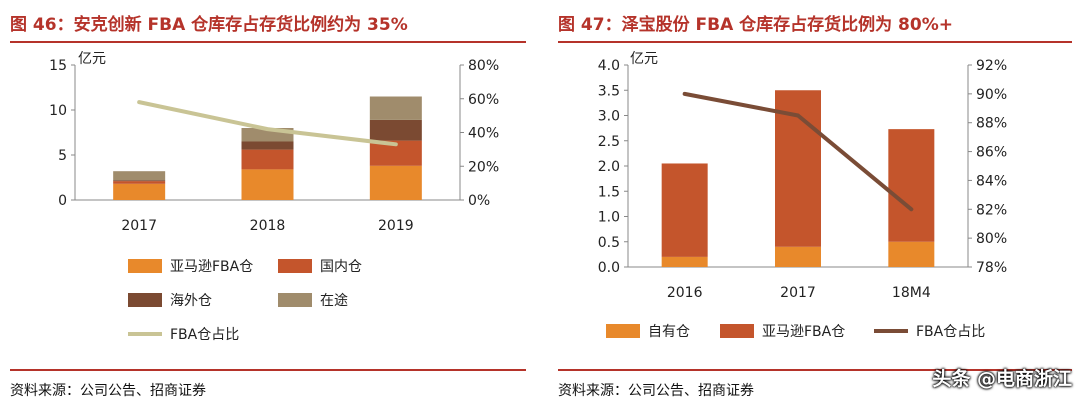 The width and height of the screenshot is (1080, 406). Describe the element at coordinates (479, 201) in the screenshot. I see `right-y-tick-label: 0%` at that location.